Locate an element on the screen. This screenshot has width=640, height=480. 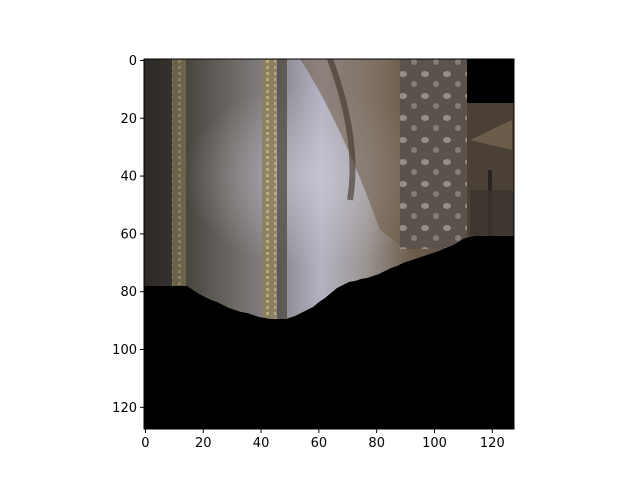
y-tick-label: 120 is located at coordinates (124, 408).